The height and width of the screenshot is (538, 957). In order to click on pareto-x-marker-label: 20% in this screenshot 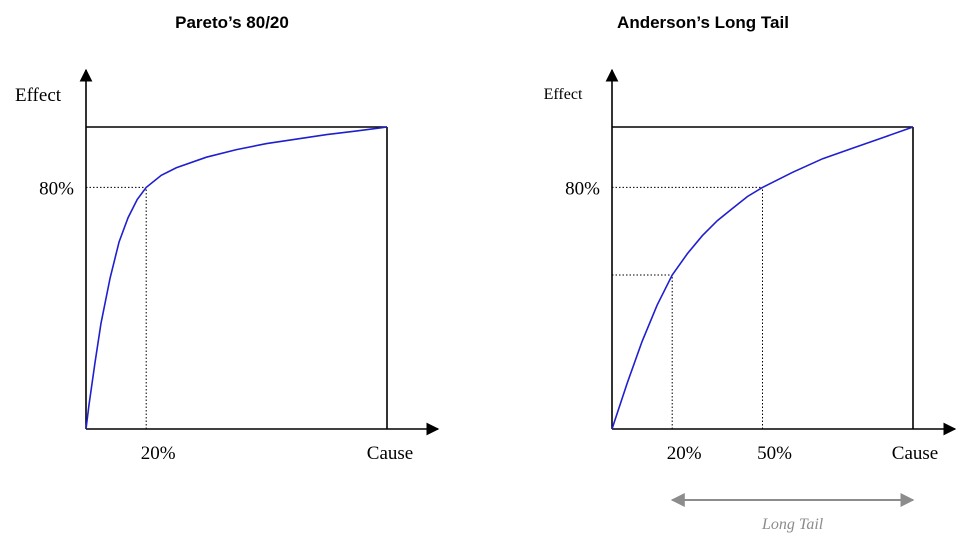, I will do `click(158, 453)`.